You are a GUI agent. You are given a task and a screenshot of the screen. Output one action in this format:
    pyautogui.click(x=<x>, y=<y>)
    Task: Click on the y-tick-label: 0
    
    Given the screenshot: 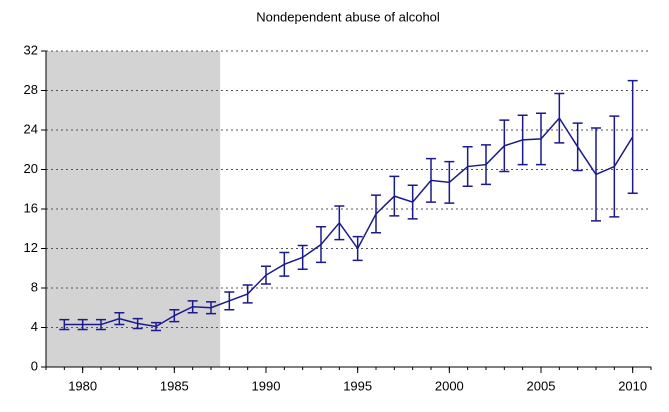 What is the action you would take?
    pyautogui.click(x=34, y=365)
    